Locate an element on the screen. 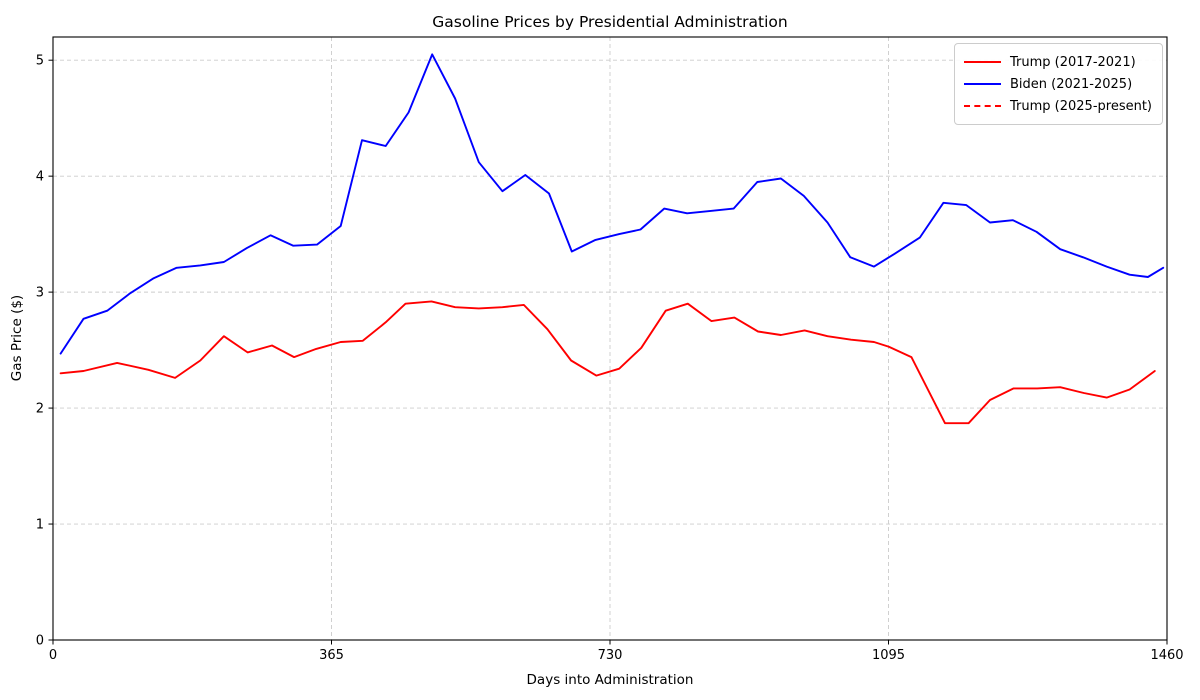  legend-item-biden-2021: Biden (2021-2025) is located at coordinates (1058, 84).